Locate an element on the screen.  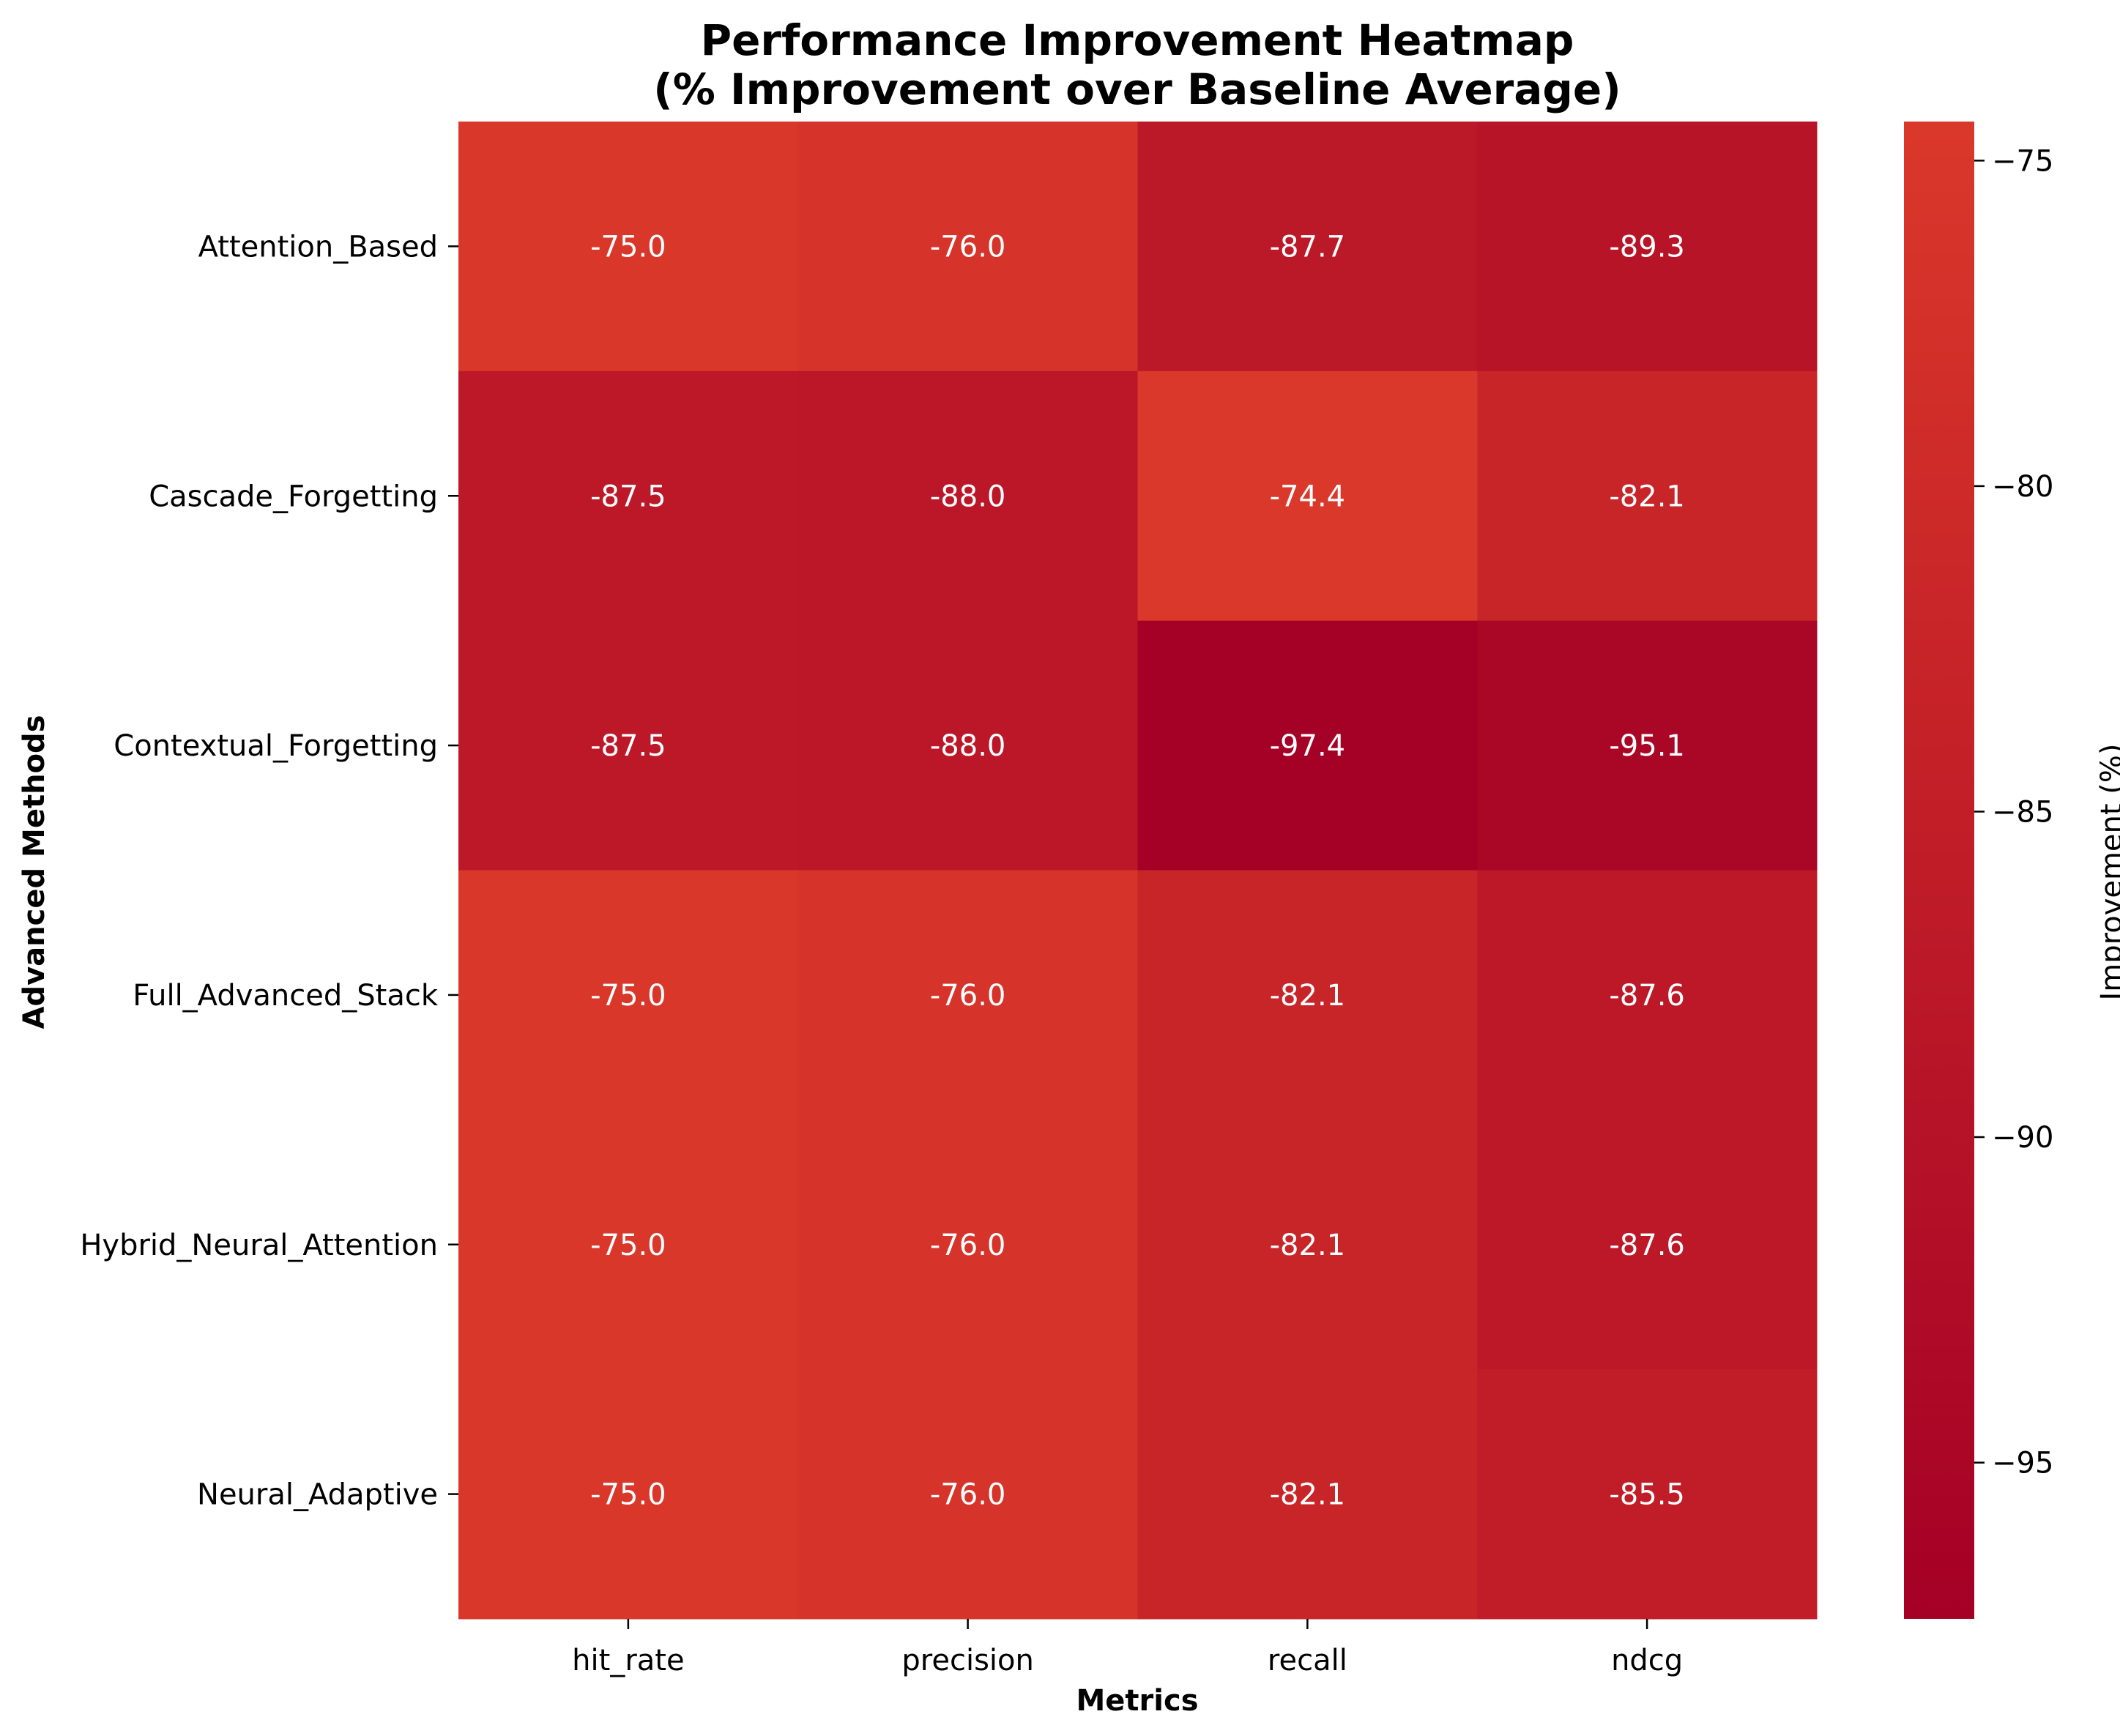
x-axis-ticks: hit_rate precision recall ndcg is located at coordinates (1127, 1648).